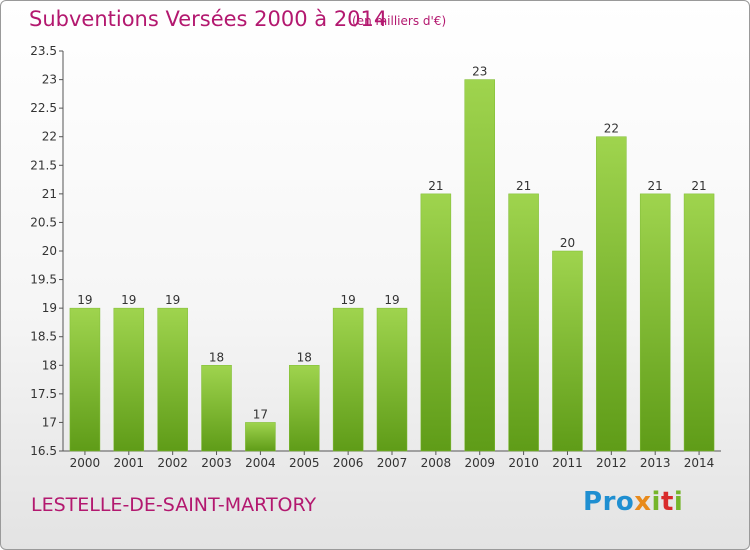  I want to click on x-tick-label: 2008, so click(436, 463).